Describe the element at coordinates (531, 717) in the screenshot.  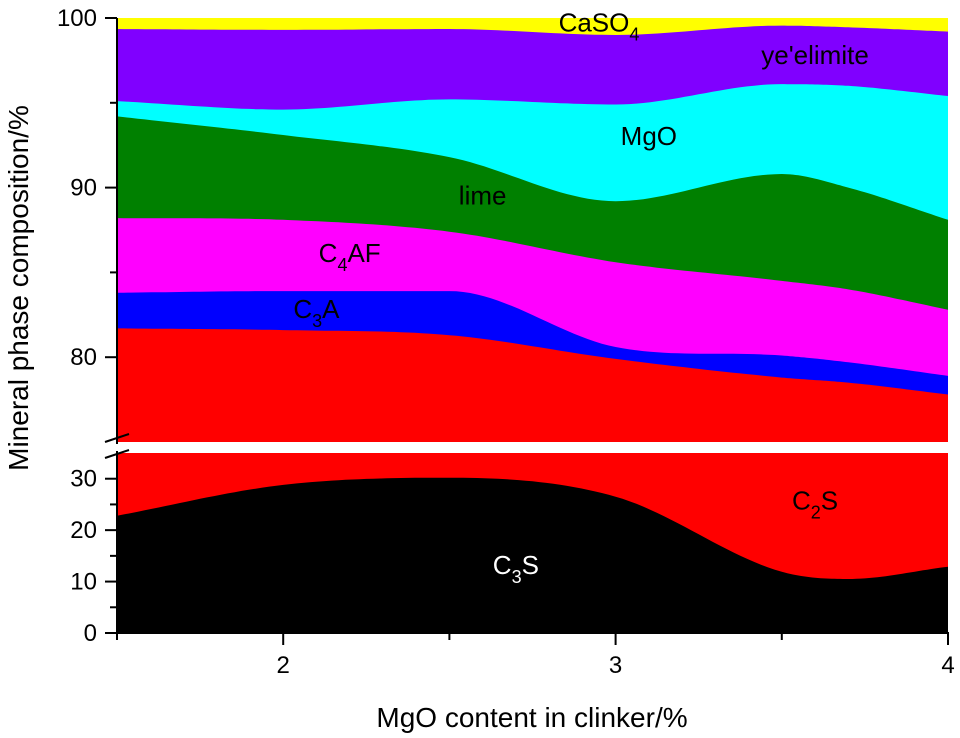
I see `x-axis-title: MgO content in clinker/%` at that location.